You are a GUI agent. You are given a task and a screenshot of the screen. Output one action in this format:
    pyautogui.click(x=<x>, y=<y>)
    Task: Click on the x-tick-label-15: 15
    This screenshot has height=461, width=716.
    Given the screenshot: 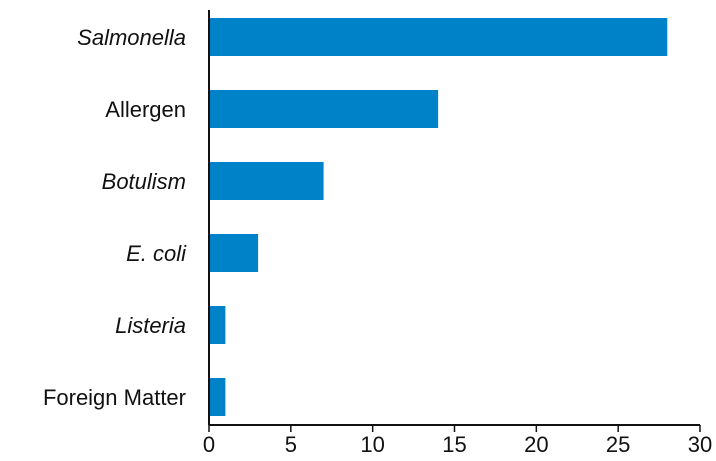 What is the action you would take?
    pyautogui.click(x=454, y=444)
    